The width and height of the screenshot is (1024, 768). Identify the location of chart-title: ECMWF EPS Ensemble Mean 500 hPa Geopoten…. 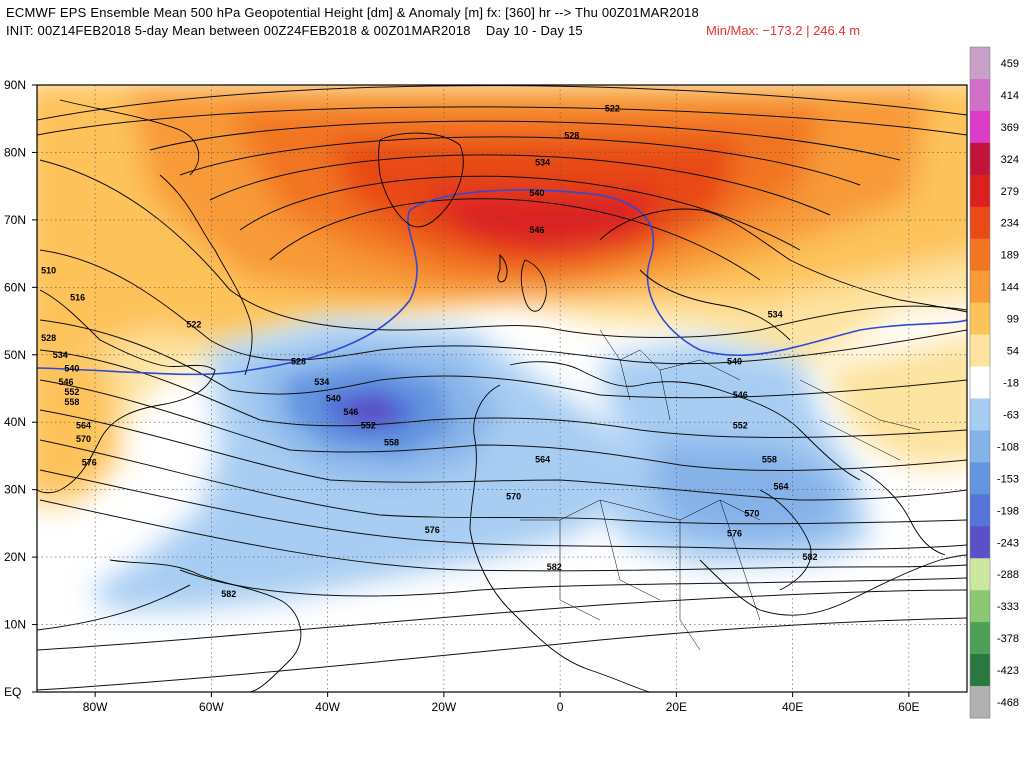
(352, 12).